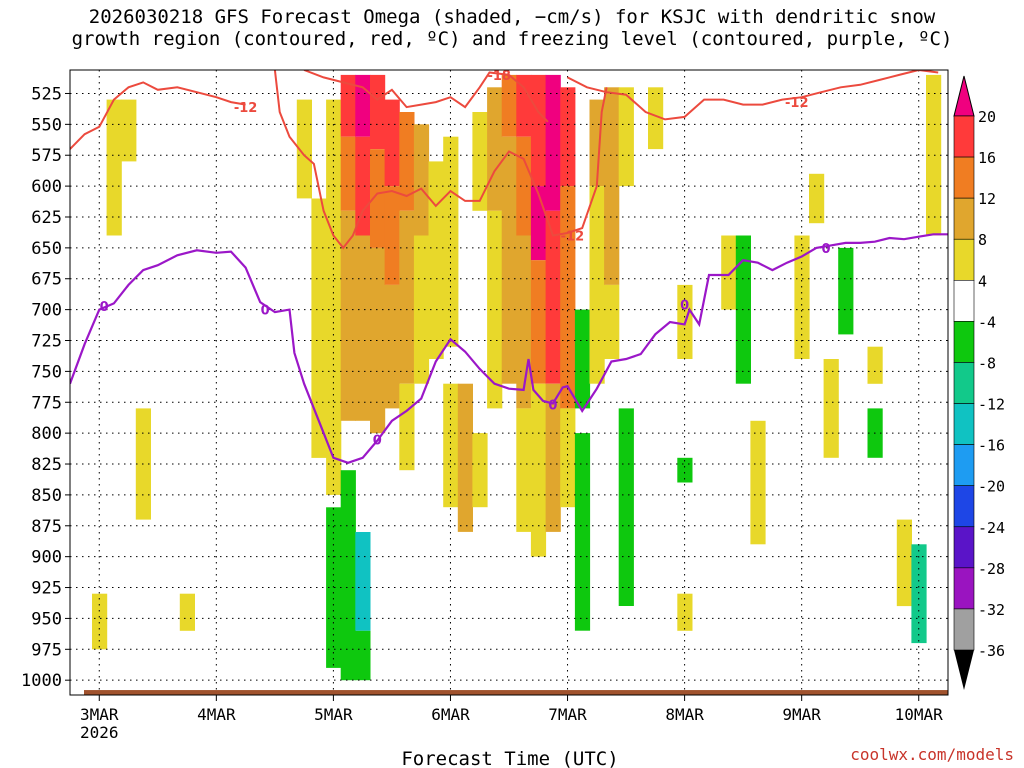  Describe the element at coordinates (46, 280) in the screenshot. I see `y-tick-label: 675` at that location.